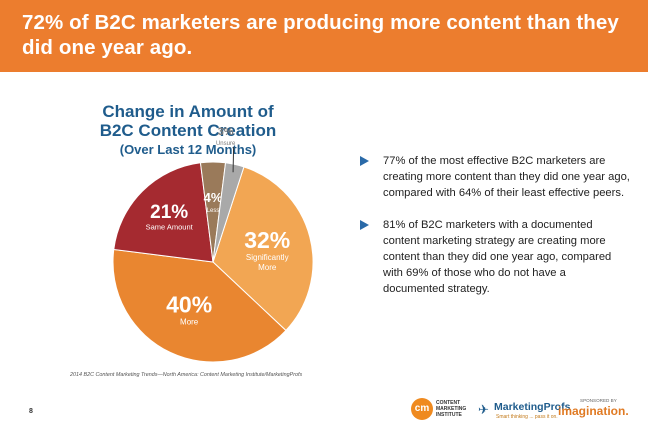 Image resolution: width=648 pixels, height=424 pixels. I want to click on marketingprofs-name: MarketingProfs, so click(532, 407).